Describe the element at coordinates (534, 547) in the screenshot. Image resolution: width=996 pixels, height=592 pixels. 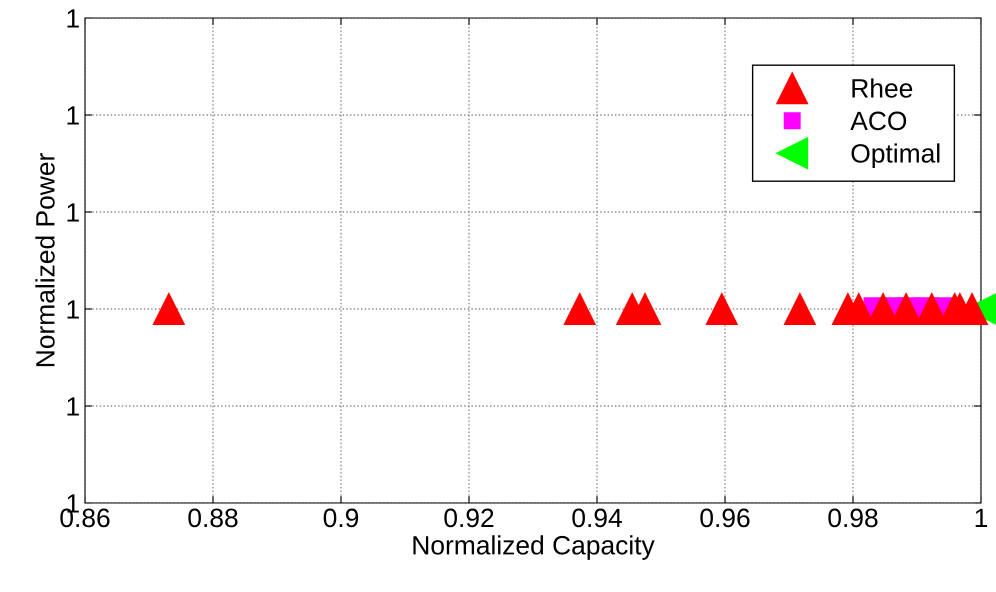
I see `x-axis-title: Normalized Capacity` at that location.